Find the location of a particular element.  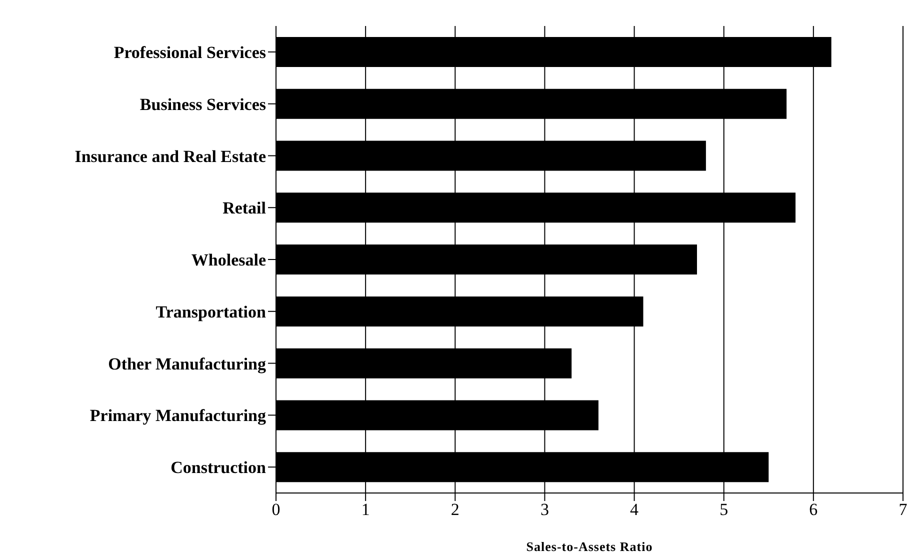

x-tick-label: 0 is located at coordinates (276, 510).